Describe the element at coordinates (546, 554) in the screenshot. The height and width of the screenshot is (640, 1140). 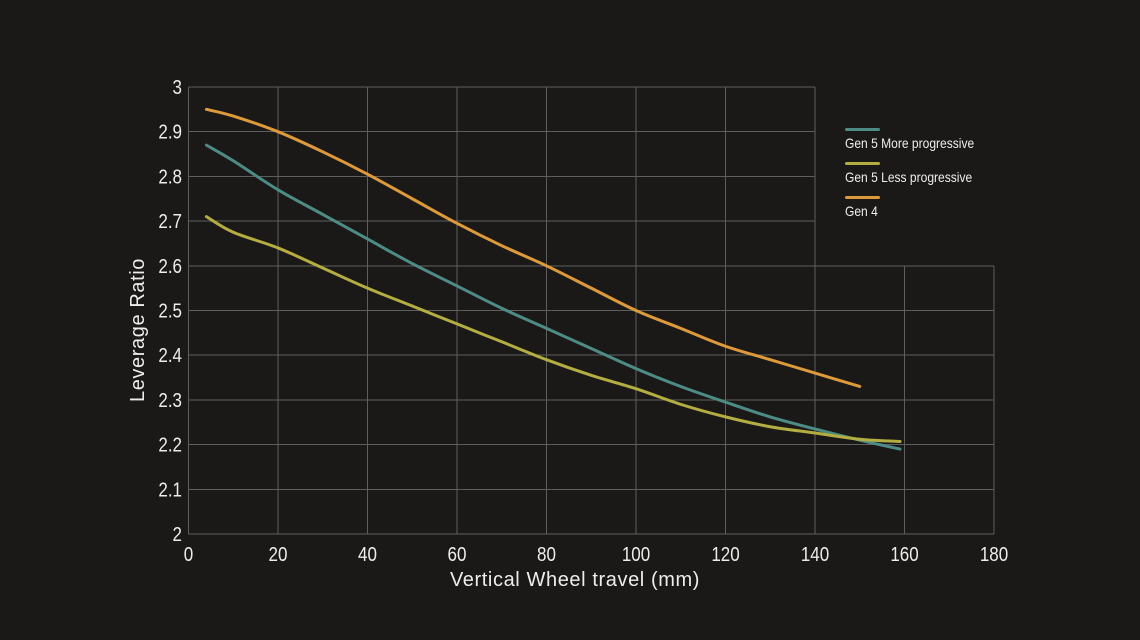
I see `x-tick-80: 80` at that location.